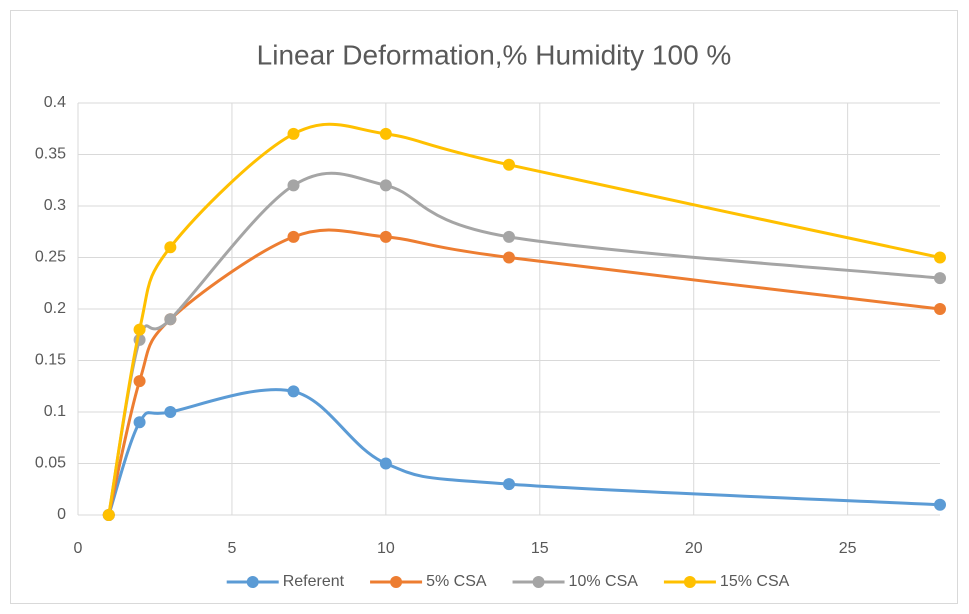 This screenshot has height=614, width=969. I want to click on legend-label: Referent, so click(314, 581).